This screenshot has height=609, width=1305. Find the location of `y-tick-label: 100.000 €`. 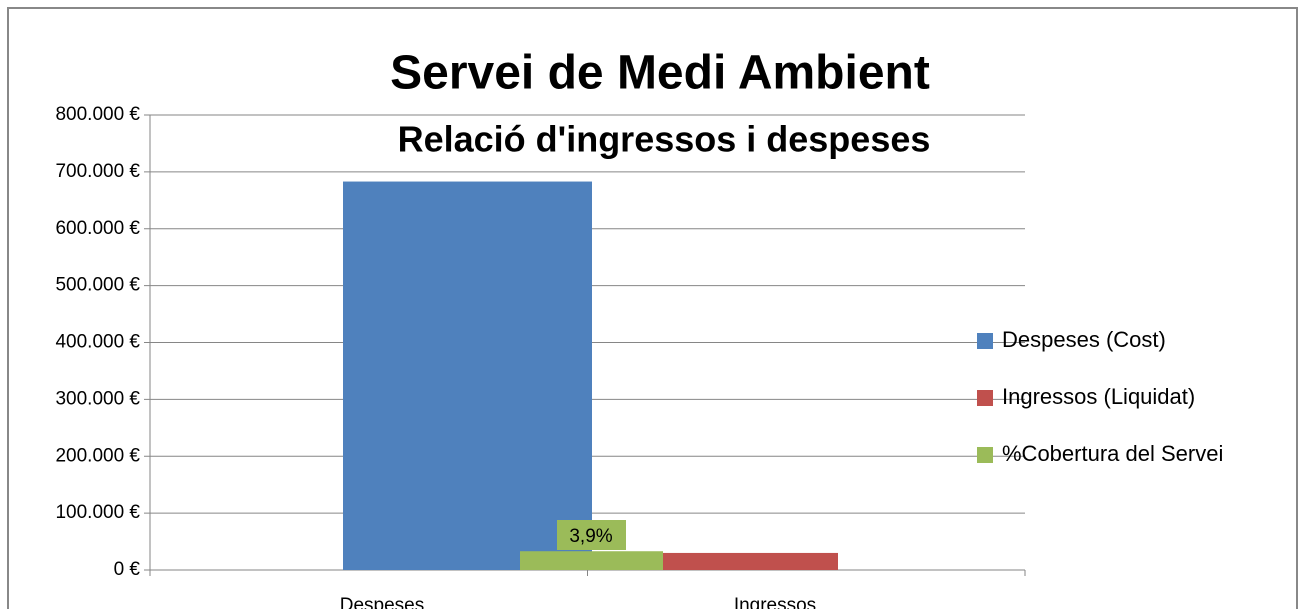

y-tick-label: 100.000 € is located at coordinates (97, 512).